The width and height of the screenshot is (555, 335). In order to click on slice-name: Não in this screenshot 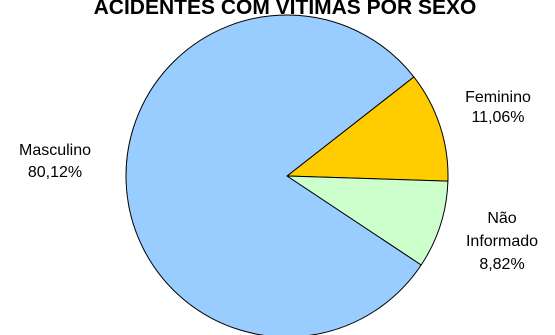, I will do `click(501, 218)`.